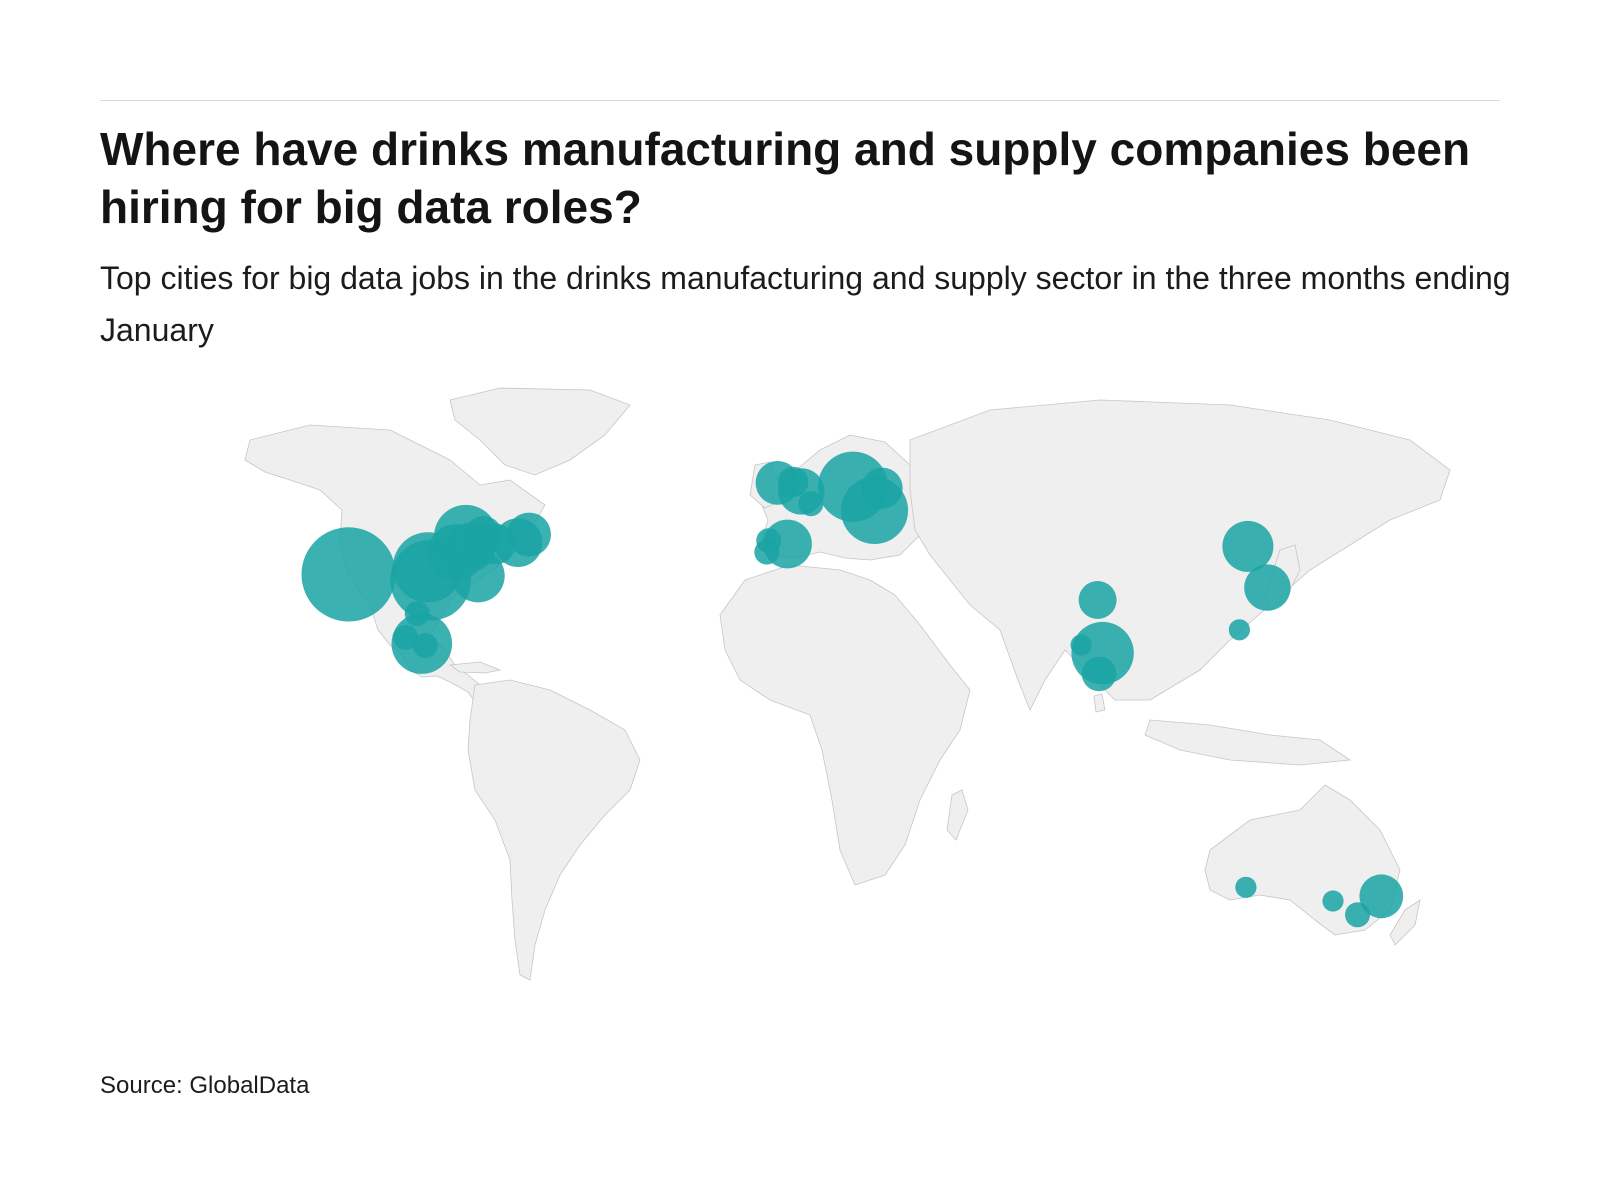  What do you see at coordinates (1097, 600) in the screenshot?
I see `city-bubble-delhi` at bounding box center [1097, 600].